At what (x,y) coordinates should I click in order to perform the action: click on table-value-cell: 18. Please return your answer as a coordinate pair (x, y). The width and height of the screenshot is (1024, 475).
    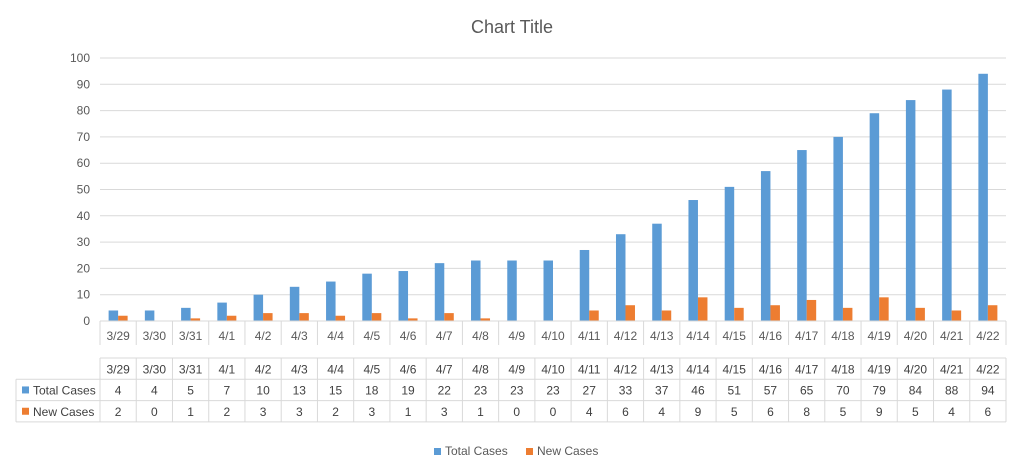
    Looking at the image, I should click on (372, 391).